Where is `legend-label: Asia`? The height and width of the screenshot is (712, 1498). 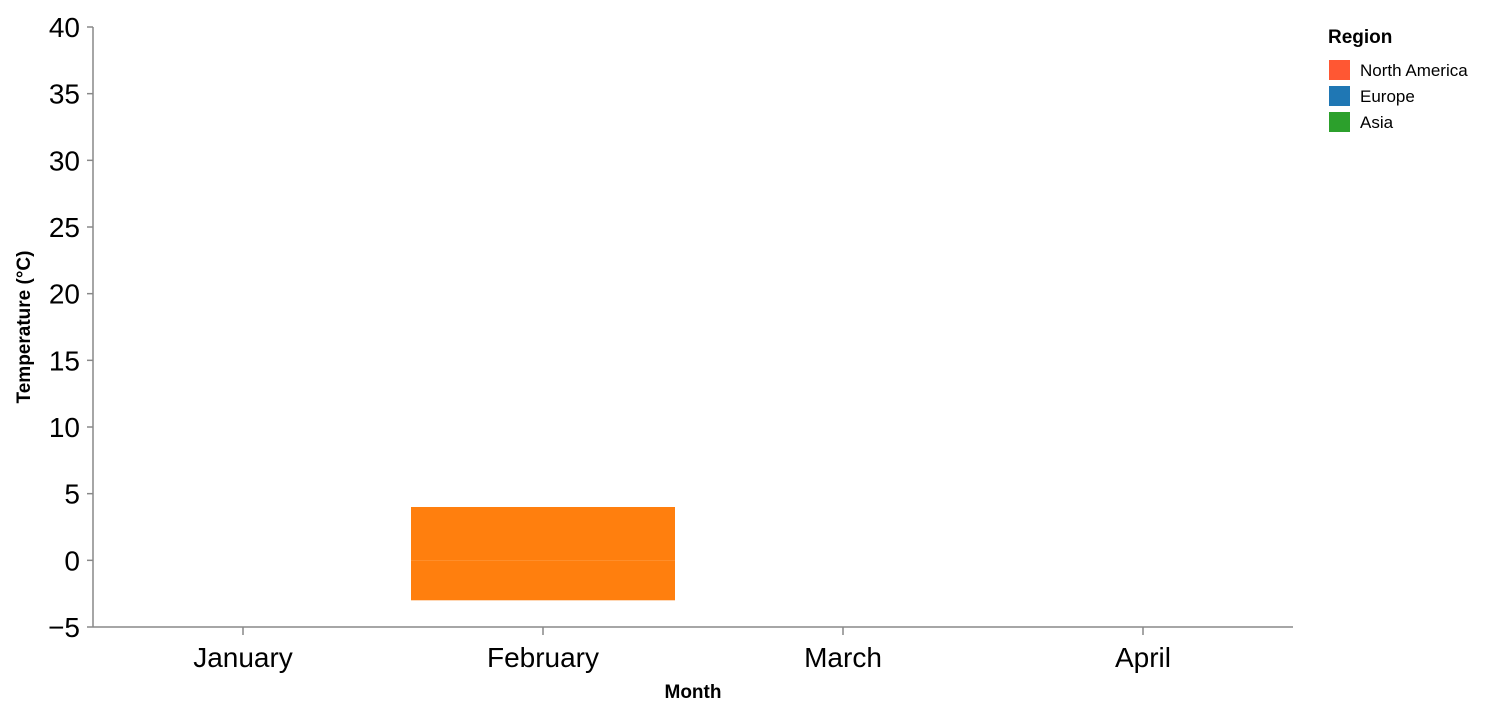
legend-label: Asia is located at coordinates (1377, 122).